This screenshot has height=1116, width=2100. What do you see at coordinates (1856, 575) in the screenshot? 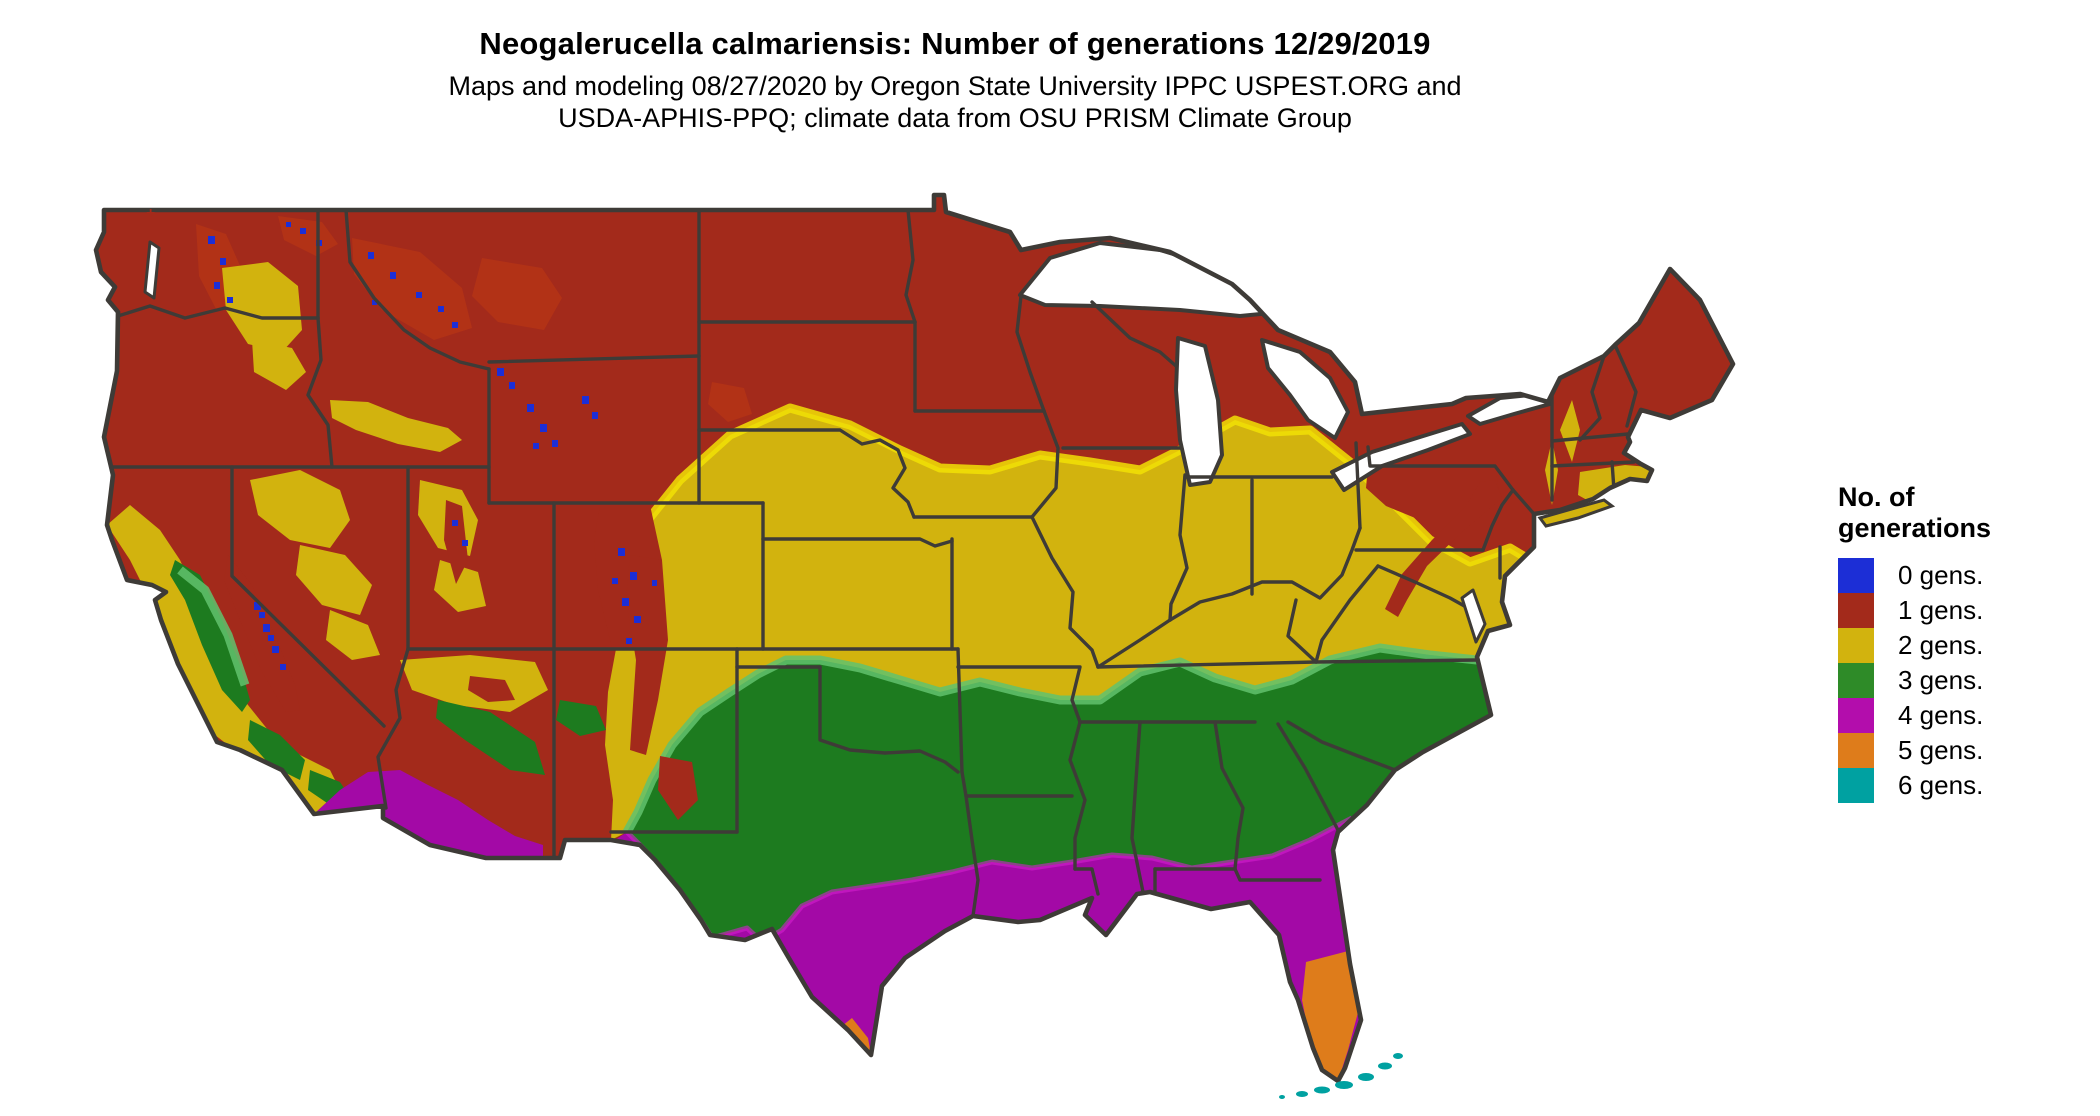
I see `swatch-0-gens` at bounding box center [1856, 575].